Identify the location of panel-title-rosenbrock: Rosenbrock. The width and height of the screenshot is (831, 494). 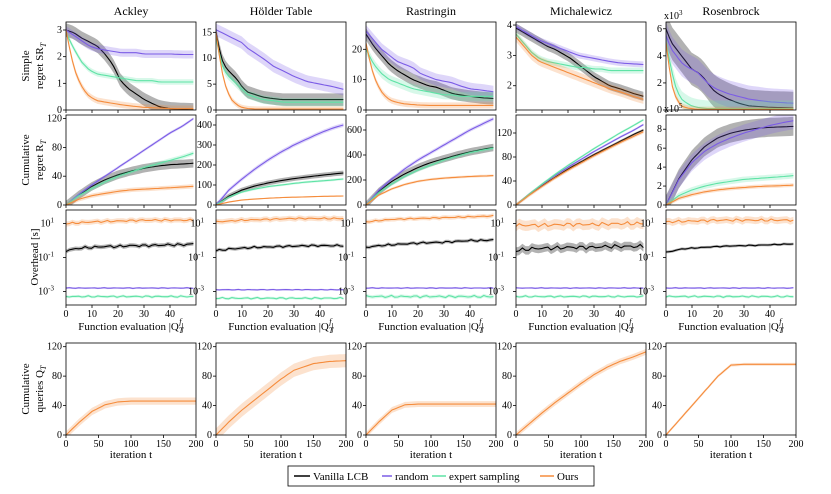
(730, 11).